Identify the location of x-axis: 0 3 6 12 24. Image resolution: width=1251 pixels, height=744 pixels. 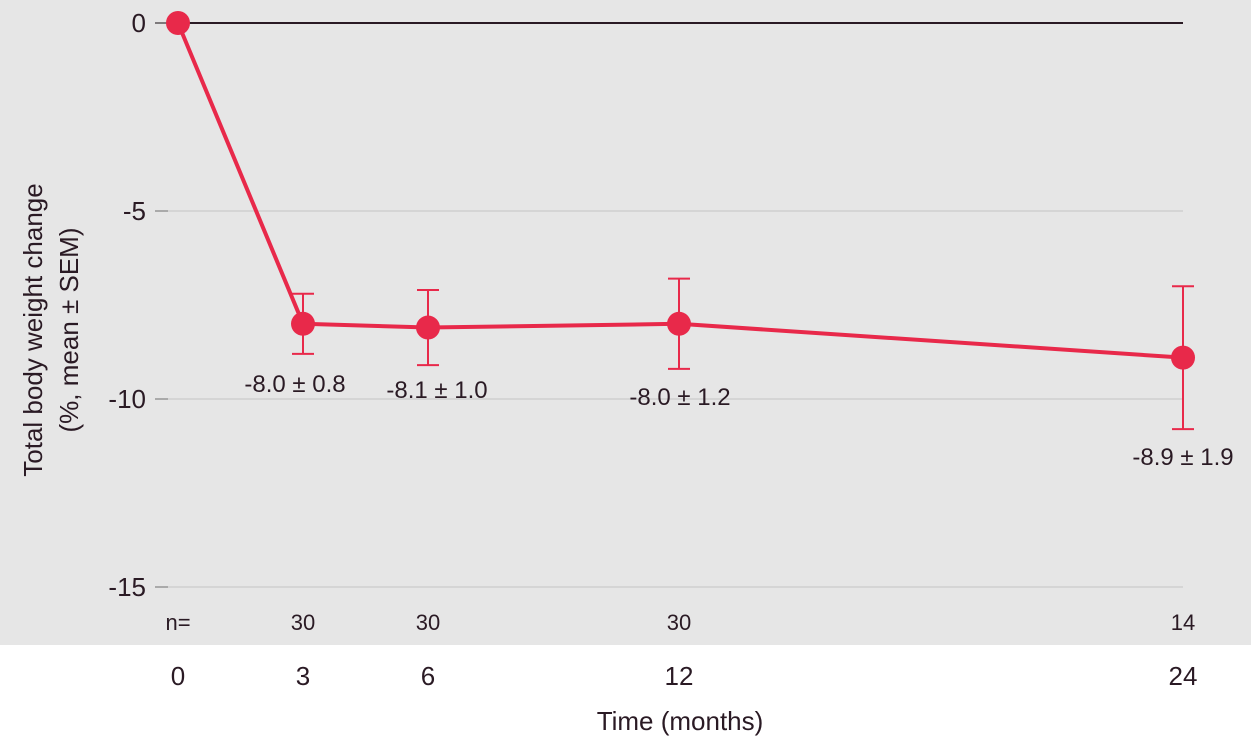
(684, 676).